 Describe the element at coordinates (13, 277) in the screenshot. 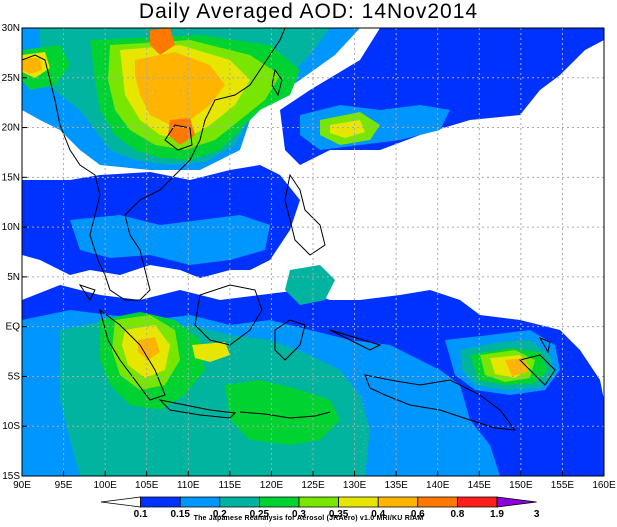

I see `lat-tick-label: 5N` at that location.